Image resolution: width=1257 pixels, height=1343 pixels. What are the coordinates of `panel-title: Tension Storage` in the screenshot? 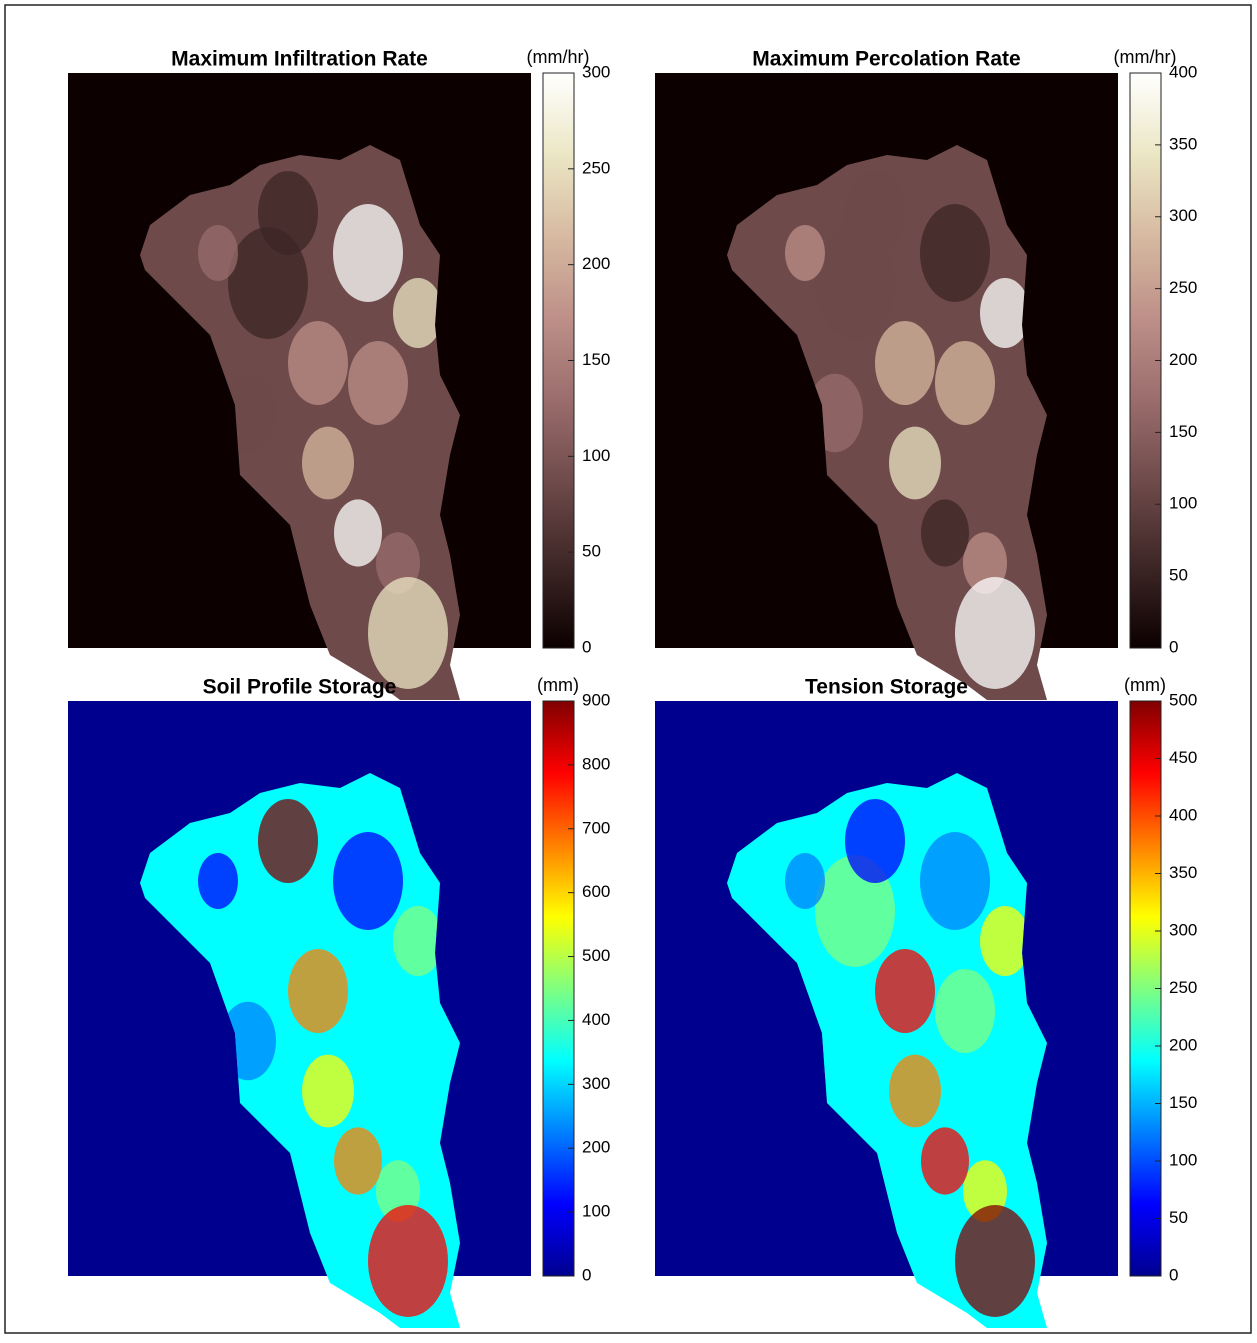 It's located at (886, 687).